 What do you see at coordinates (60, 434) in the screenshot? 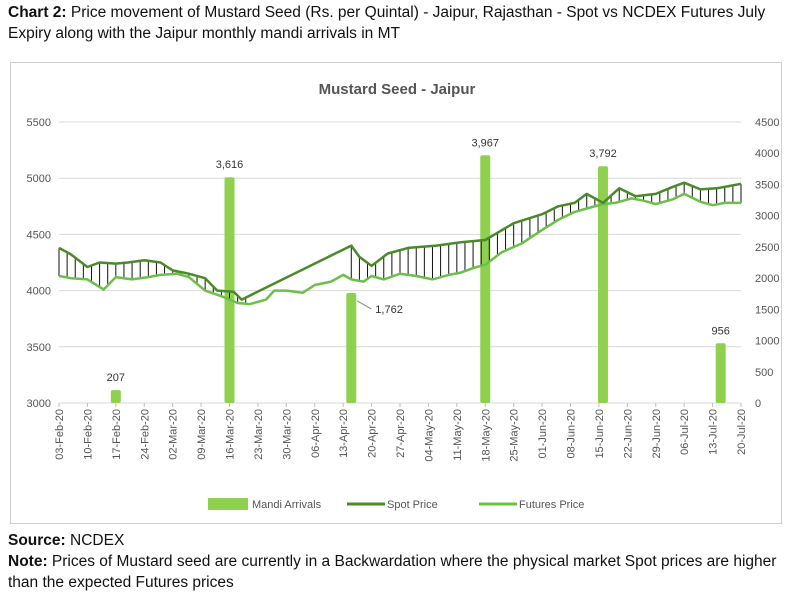
I see `x-tick-label: 03-Feb-20` at bounding box center [60, 434].